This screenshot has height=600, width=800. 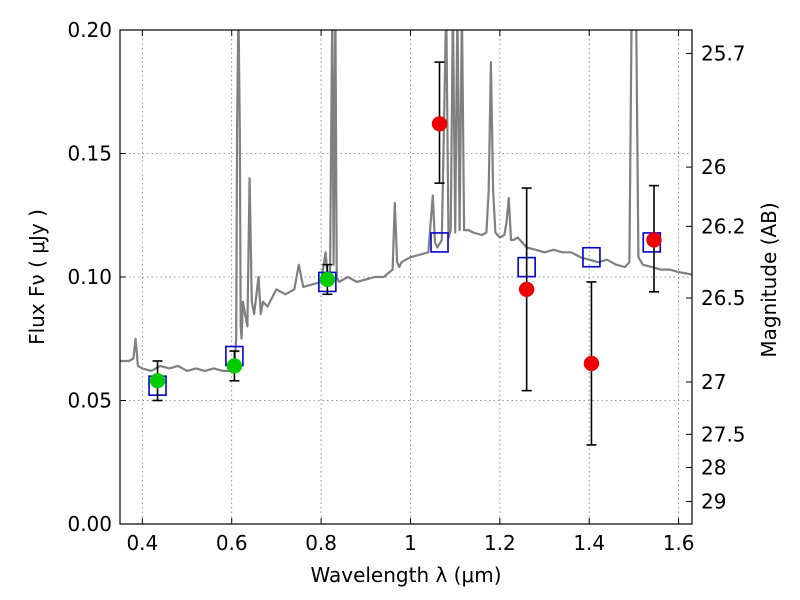 I want to click on y-axis-title: Flux Fν ( μJy ), so click(x=37, y=277).